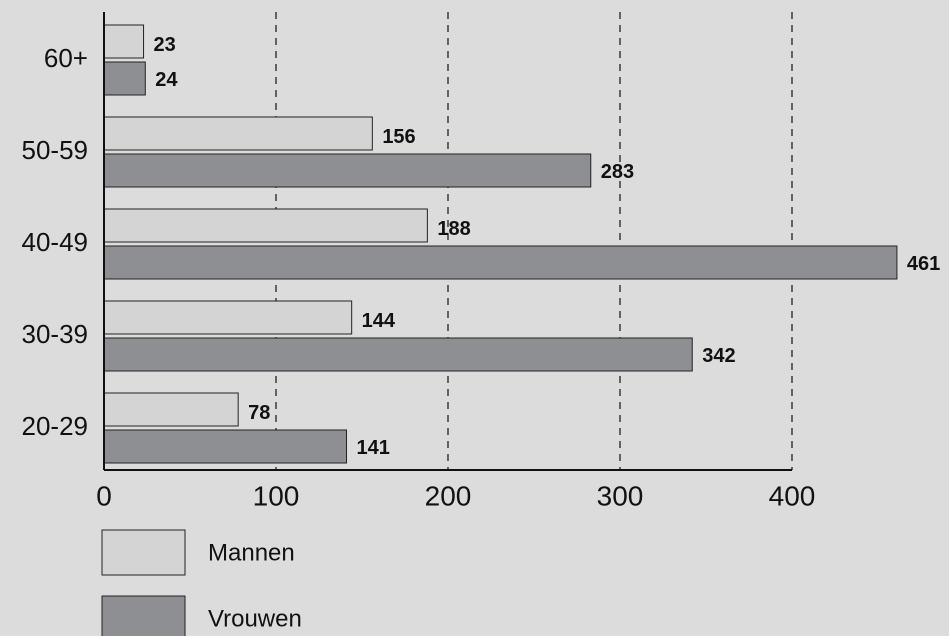  I want to click on category-label: 40-49, so click(55, 242).